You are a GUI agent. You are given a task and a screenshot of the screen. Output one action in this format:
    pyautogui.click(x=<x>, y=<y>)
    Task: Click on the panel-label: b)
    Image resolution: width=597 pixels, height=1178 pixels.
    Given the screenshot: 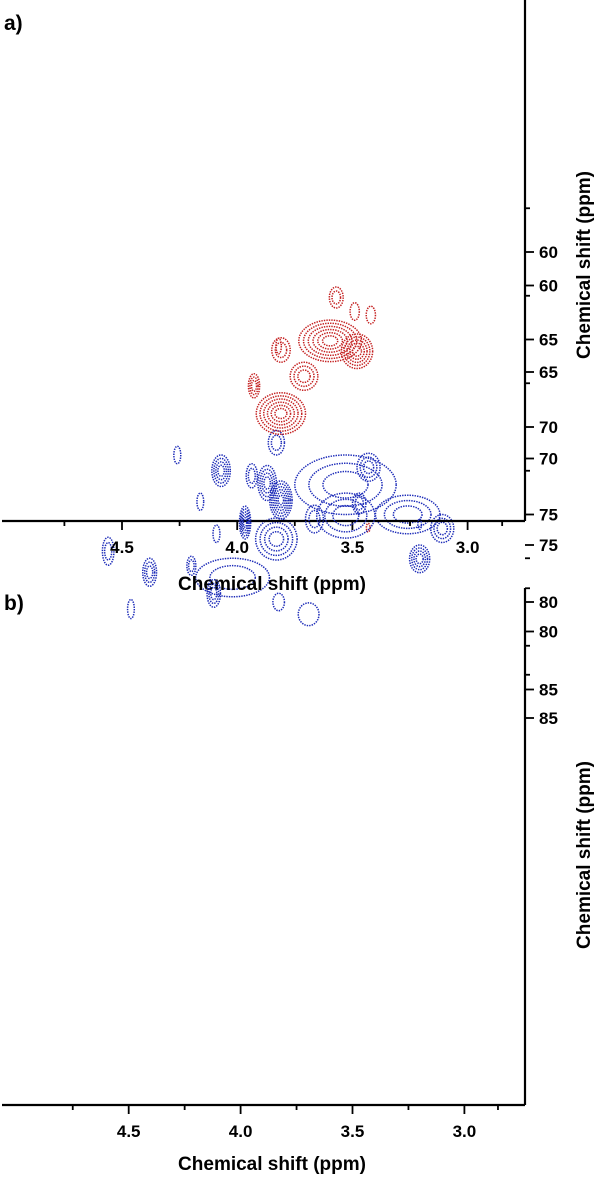 What is the action you would take?
    pyautogui.click(x=14, y=603)
    